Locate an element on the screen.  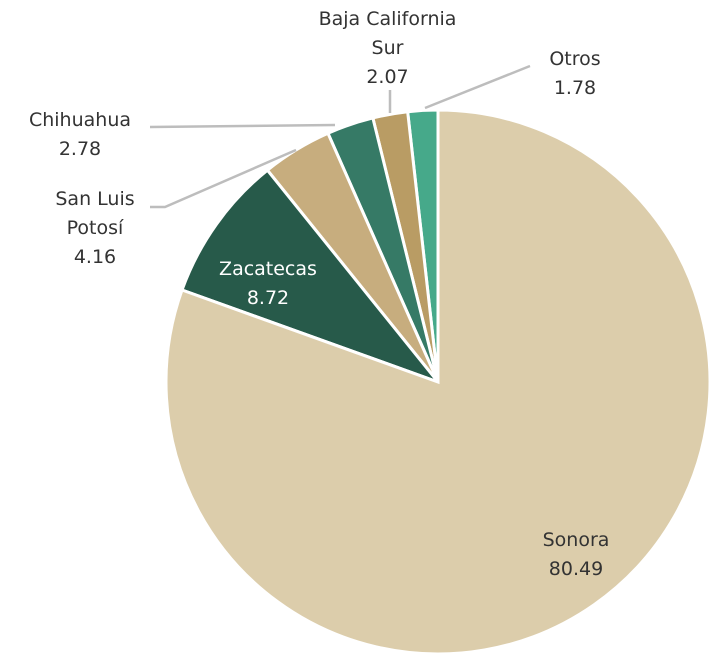
slice-label: San Luis Potosí 4.16 is located at coordinates (95, 228).